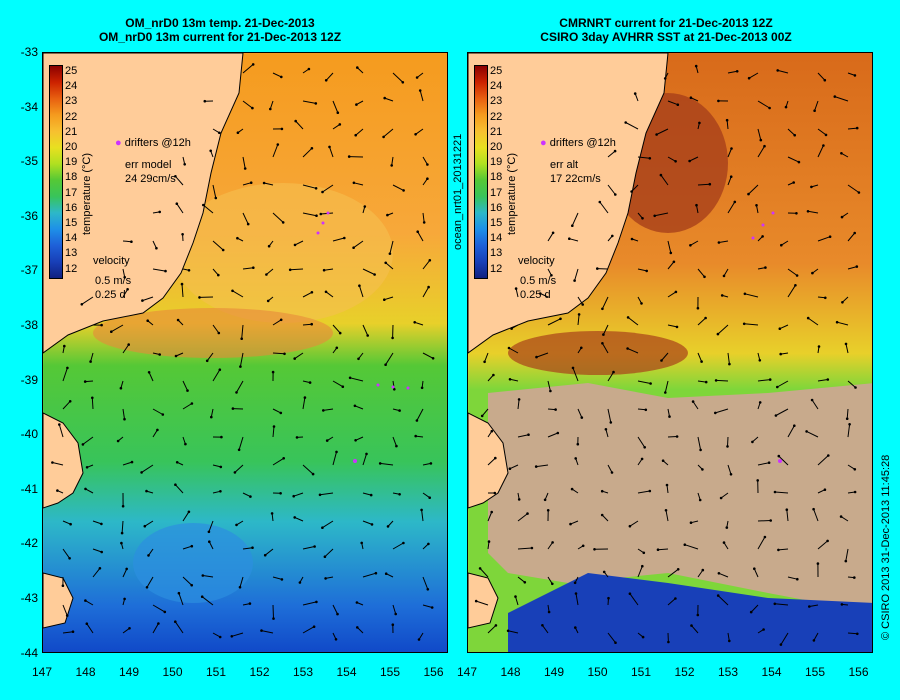  Describe the element at coordinates (29, 434) in the screenshot. I see `y-tick-label: -40` at that location.